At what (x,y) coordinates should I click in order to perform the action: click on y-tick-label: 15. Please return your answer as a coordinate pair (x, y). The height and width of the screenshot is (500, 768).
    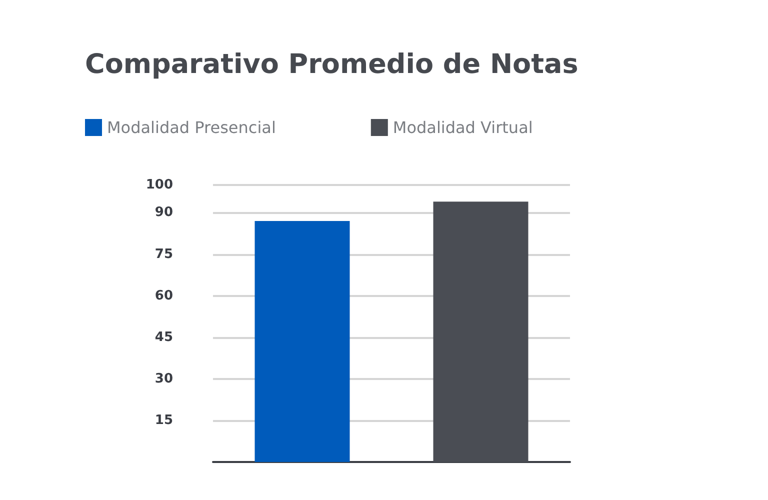
    Looking at the image, I should click on (163, 420).